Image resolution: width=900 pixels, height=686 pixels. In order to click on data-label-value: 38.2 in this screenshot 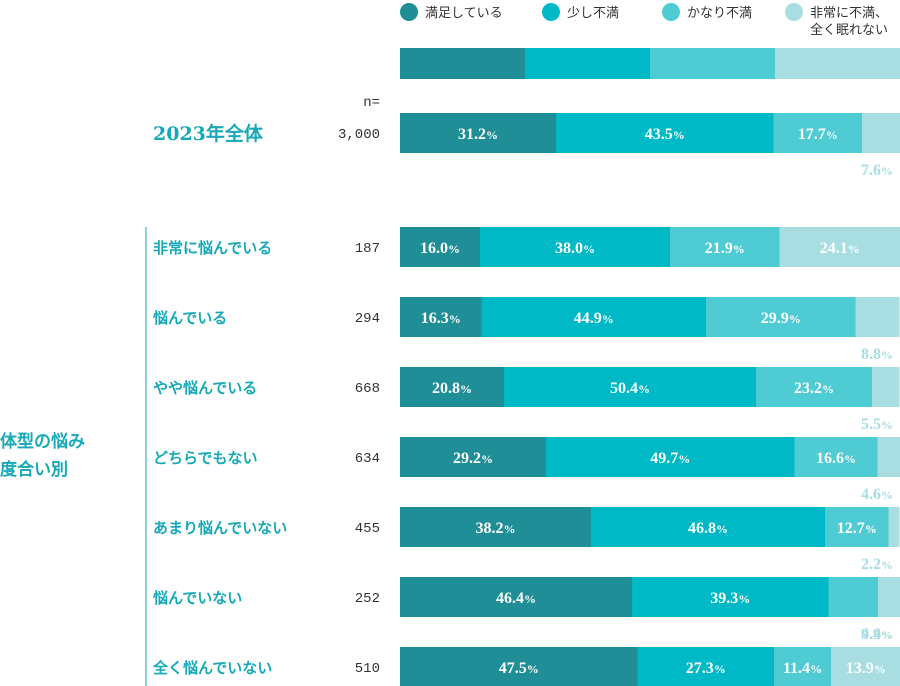, I will do `click(490, 528)`.